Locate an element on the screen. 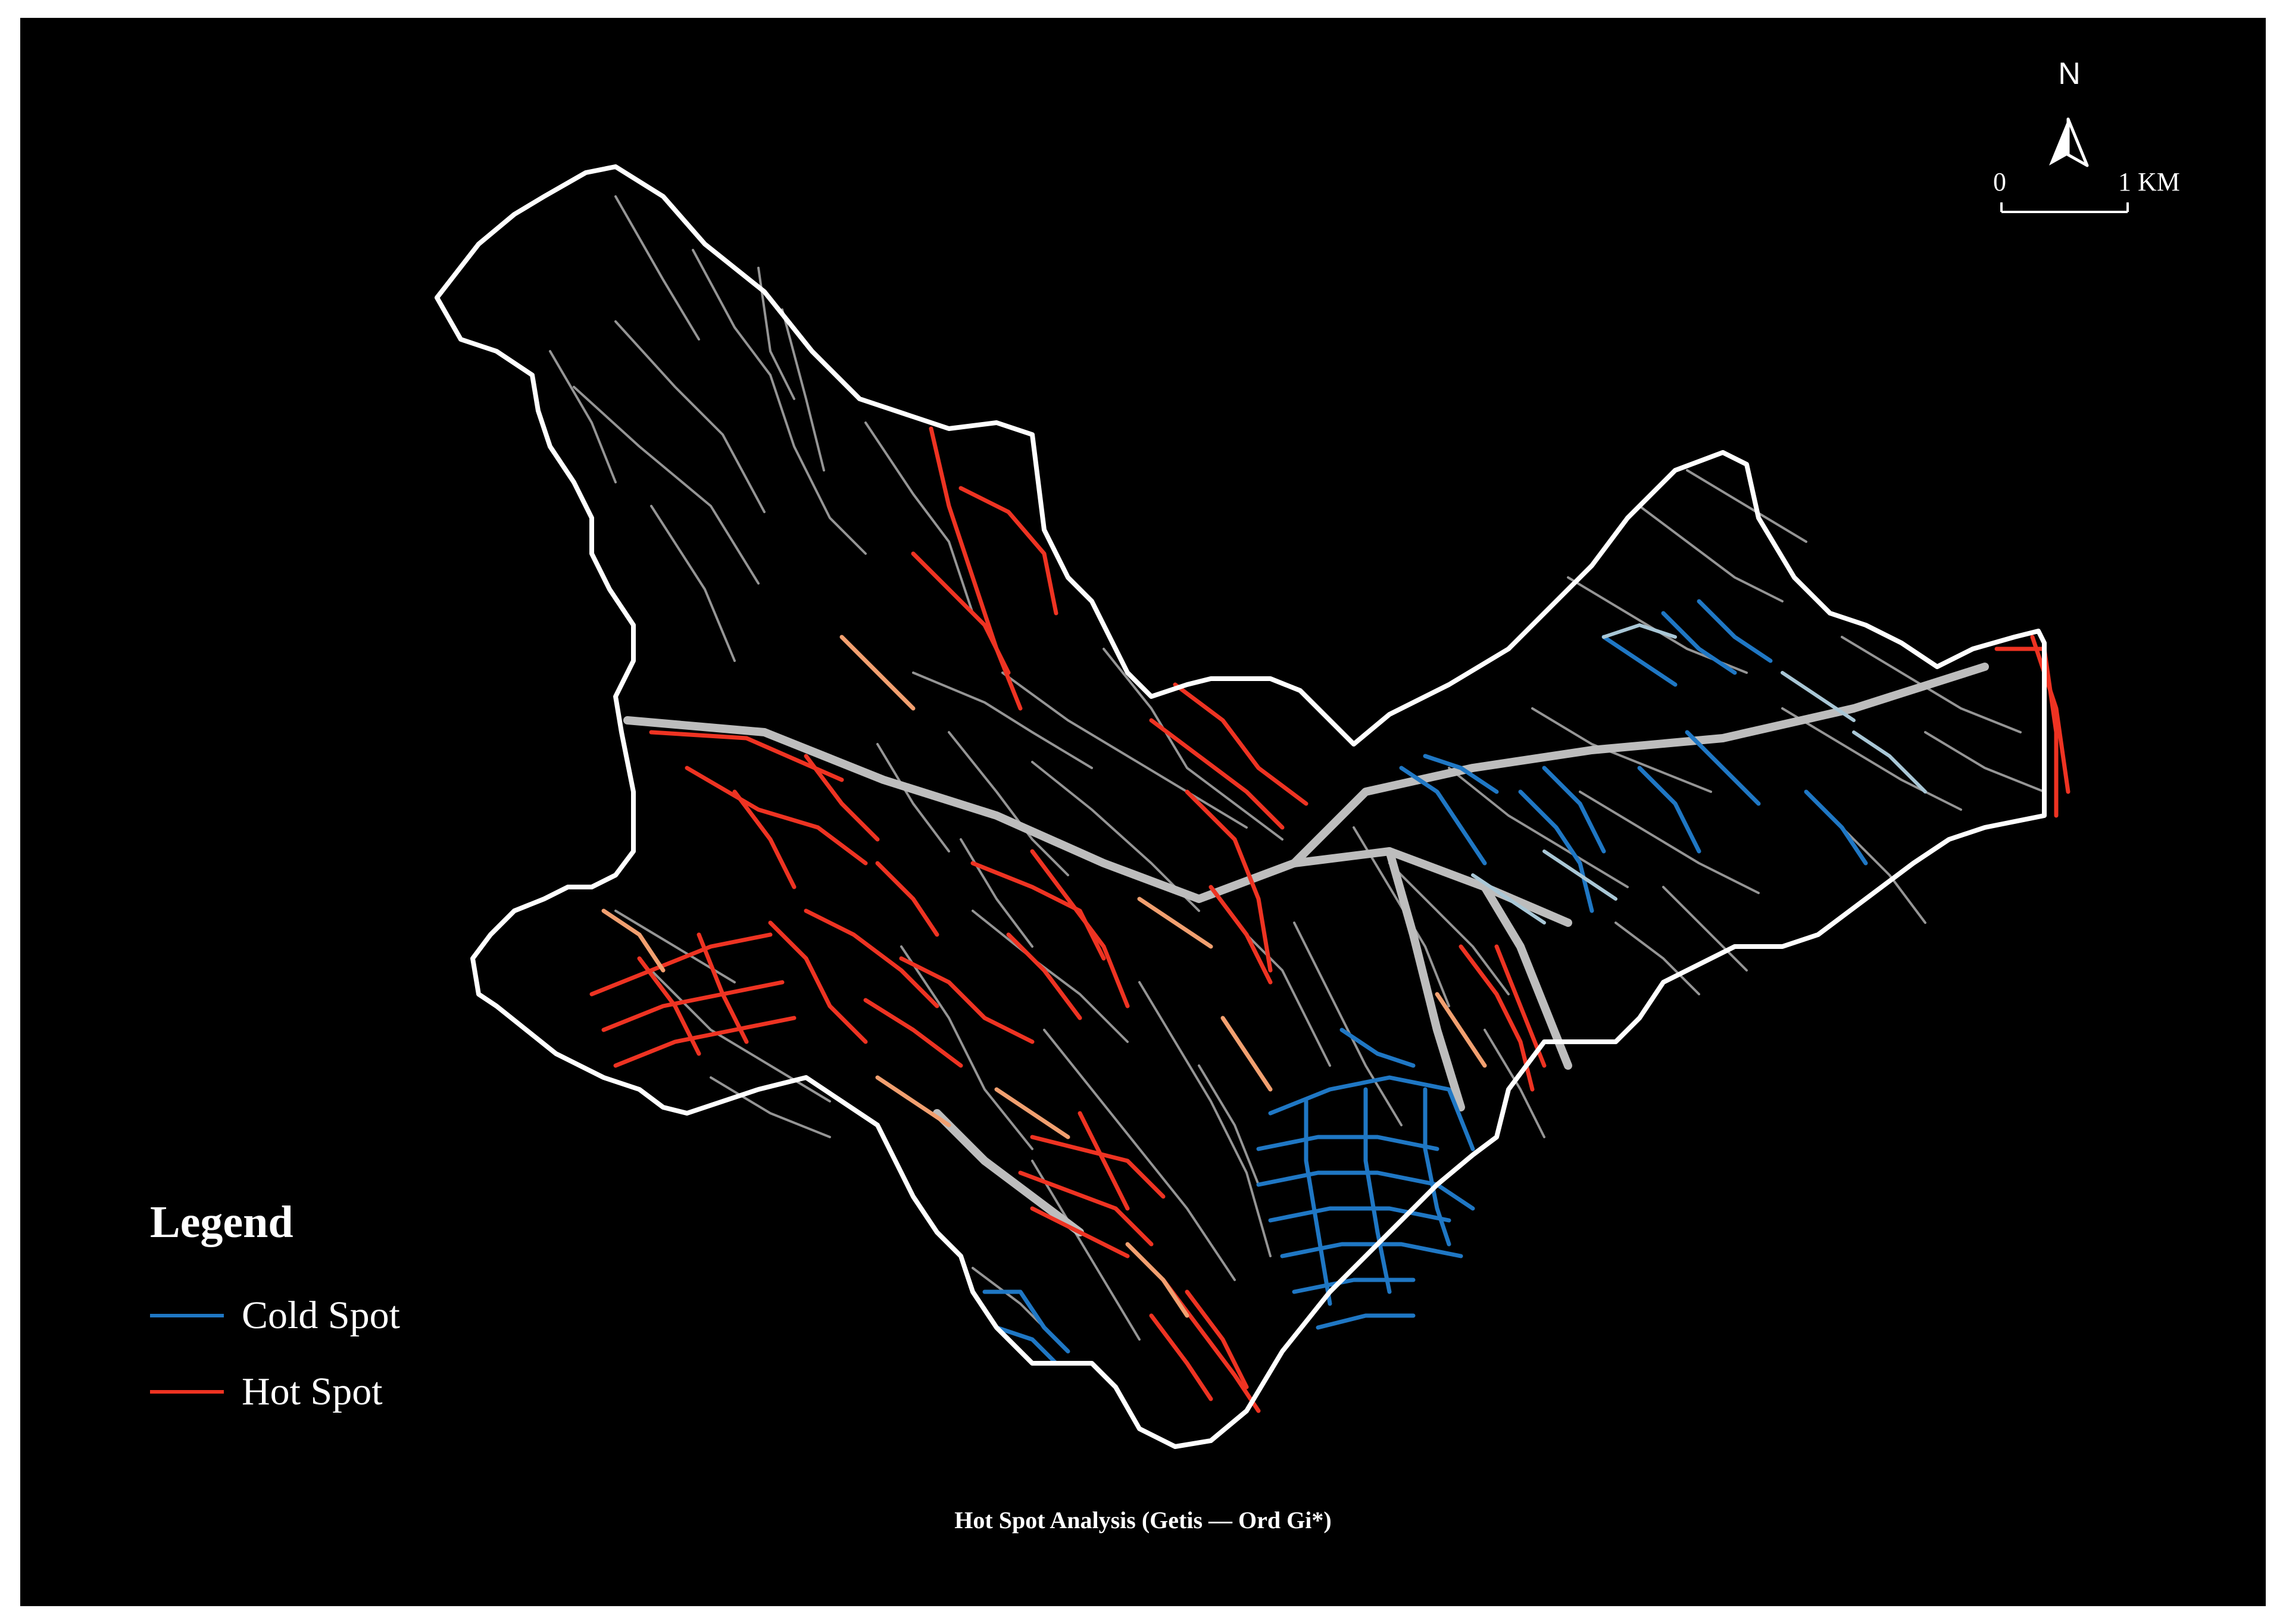 Image resolution: width=2286 pixels, height=1624 pixels. legend-label-cold-spot: Cold Spot is located at coordinates (321, 1316).